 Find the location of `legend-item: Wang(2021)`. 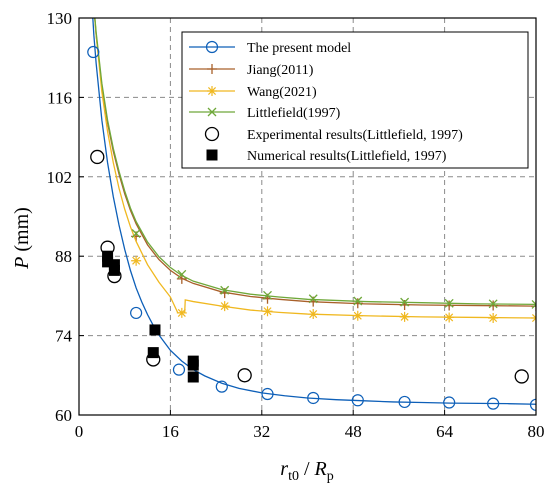

legend-item: Wang(2021) is located at coordinates (253, 92).